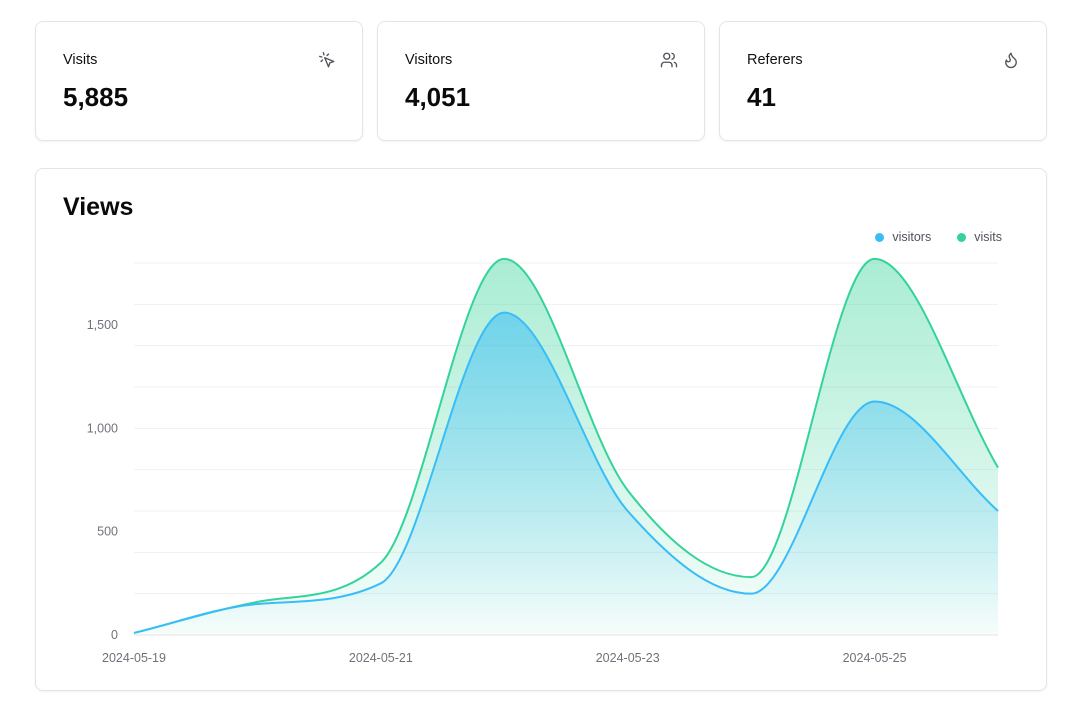 The width and height of the screenshot is (1080, 705). Describe the element at coordinates (107, 532) in the screenshot. I see `y-tick-label: 500` at that location.